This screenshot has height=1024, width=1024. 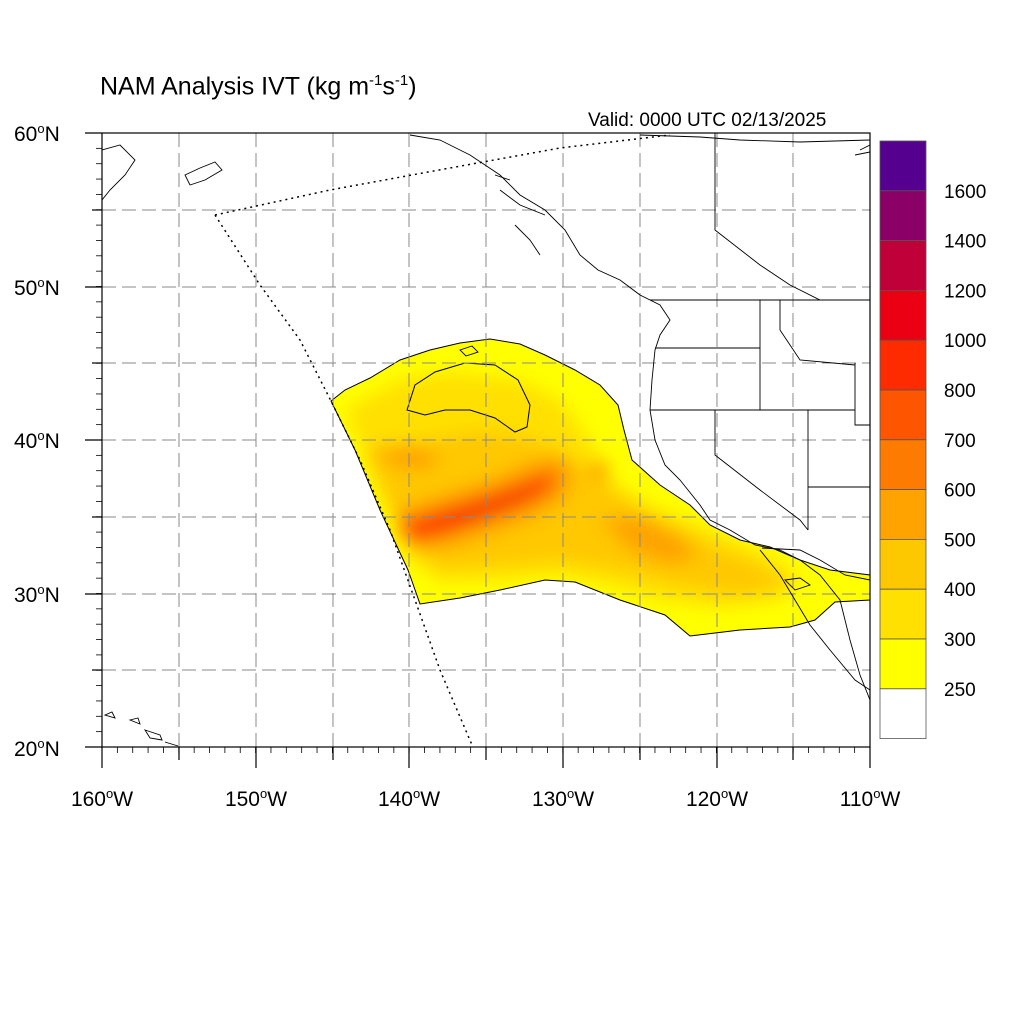 What do you see at coordinates (960, 540) in the screenshot?
I see `colorbar-label: 500` at bounding box center [960, 540].